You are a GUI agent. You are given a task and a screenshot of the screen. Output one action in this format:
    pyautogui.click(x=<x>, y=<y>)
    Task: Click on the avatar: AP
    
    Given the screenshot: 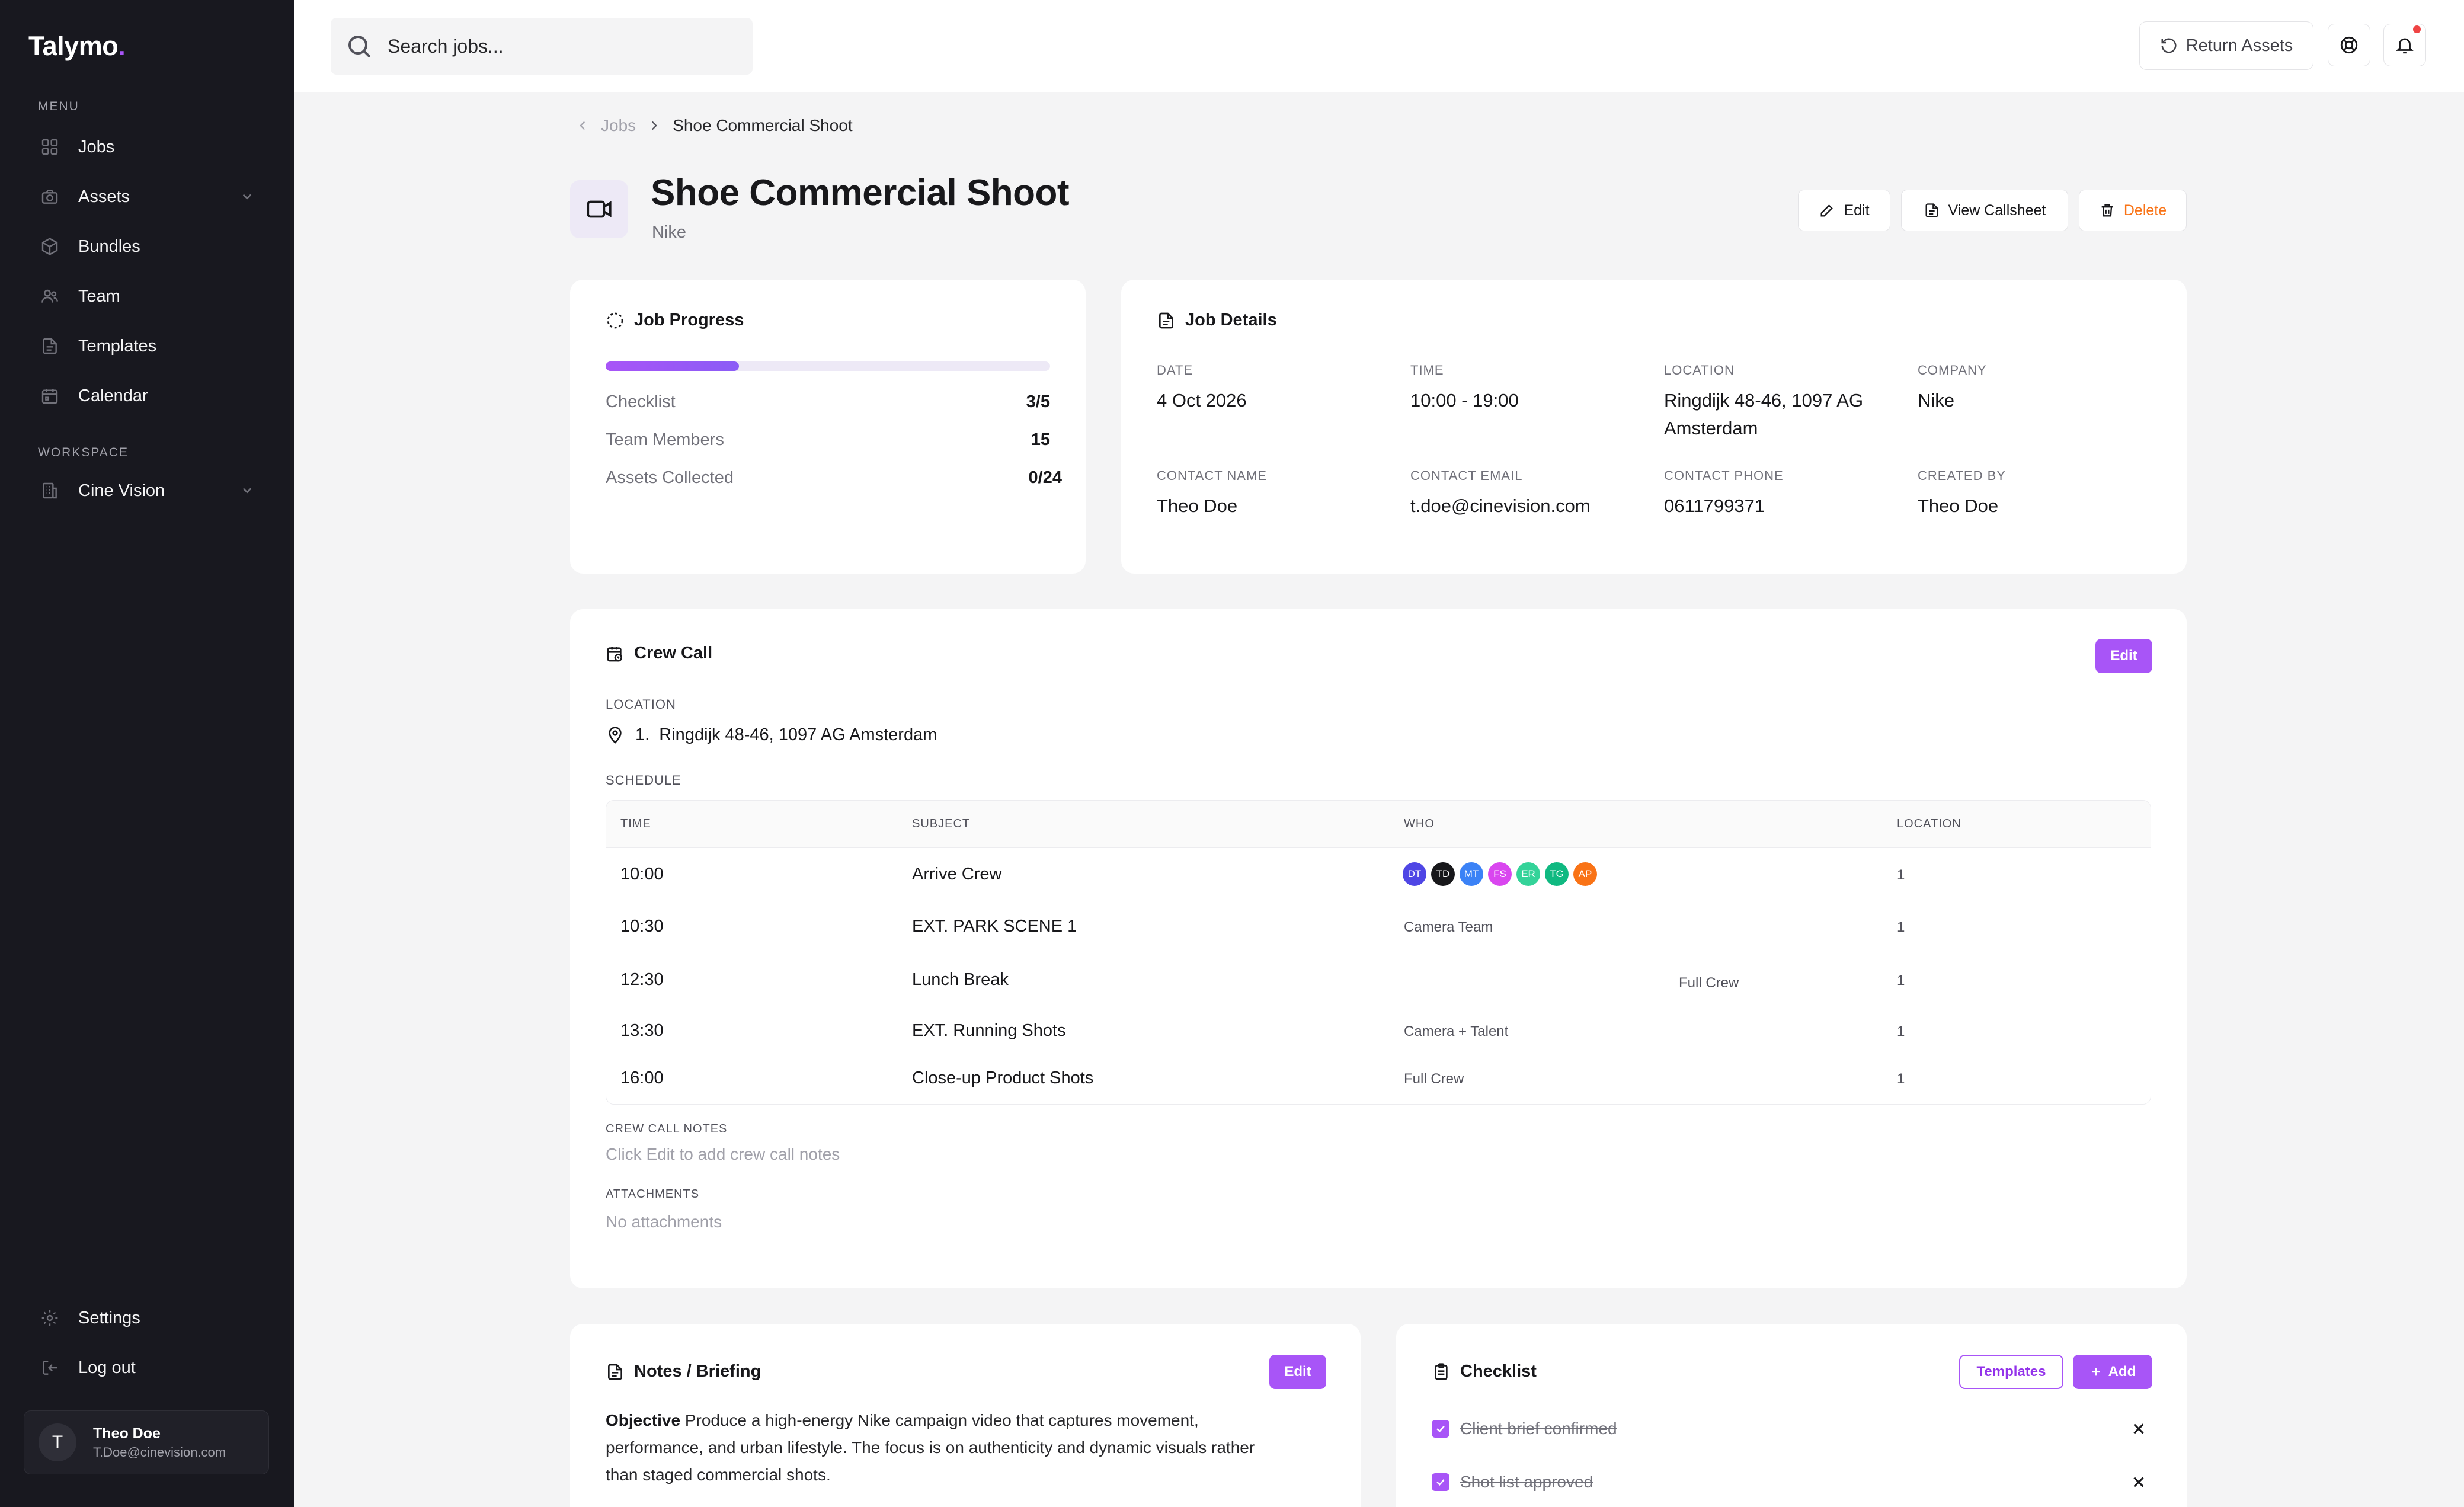 What is the action you would take?
    pyautogui.click(x=1585, y=874)
    